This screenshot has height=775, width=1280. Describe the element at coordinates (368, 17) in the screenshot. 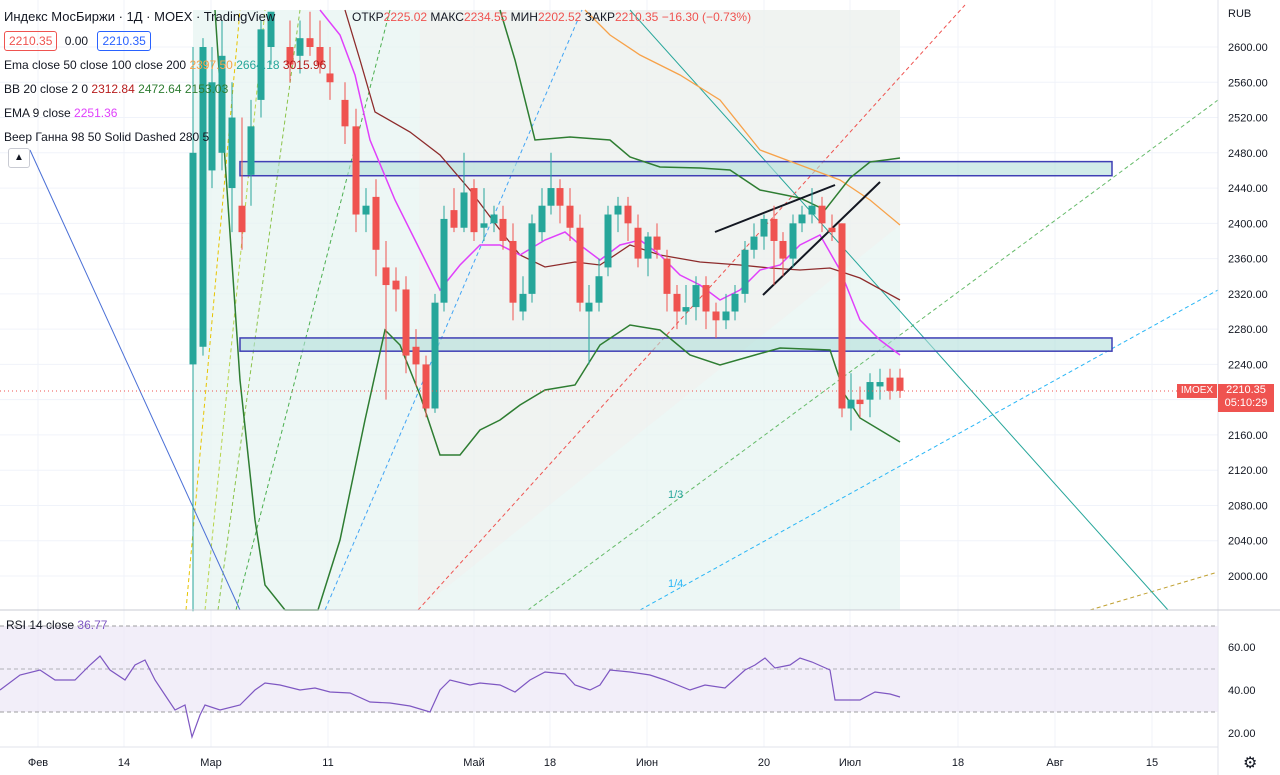

I see `open-label: ОТКР` at that location.